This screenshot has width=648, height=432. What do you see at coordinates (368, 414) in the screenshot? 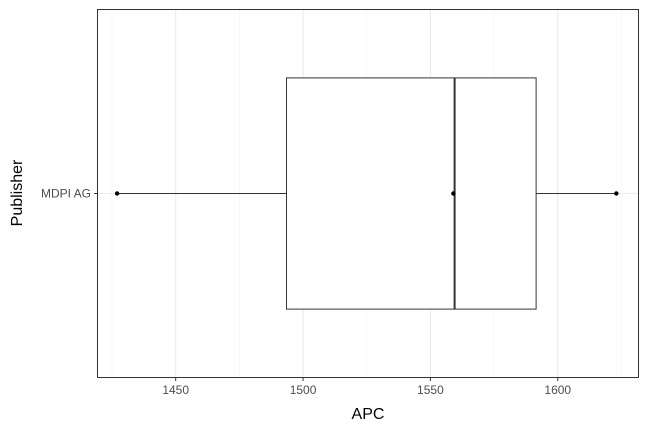
I see `x-axis-title: APC` at bounding box center [368, 414].